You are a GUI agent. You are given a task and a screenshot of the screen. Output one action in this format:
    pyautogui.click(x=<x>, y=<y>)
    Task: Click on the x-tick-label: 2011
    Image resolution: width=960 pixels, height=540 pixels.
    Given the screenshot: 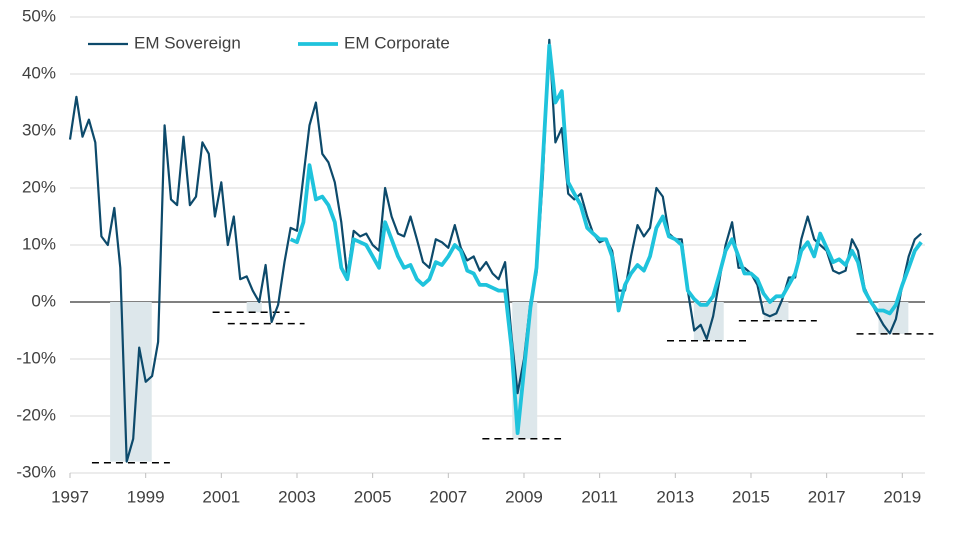 What is the action you would take?
    pyautogui.click(x=599, y=496)
    